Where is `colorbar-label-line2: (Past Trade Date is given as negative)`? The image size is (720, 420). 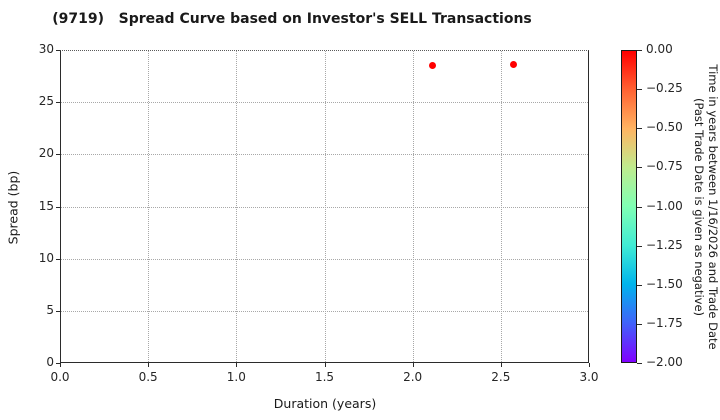
colorbar-label-line2: (Past Trade Date is given as negative) is located at coordinates (699, 207).